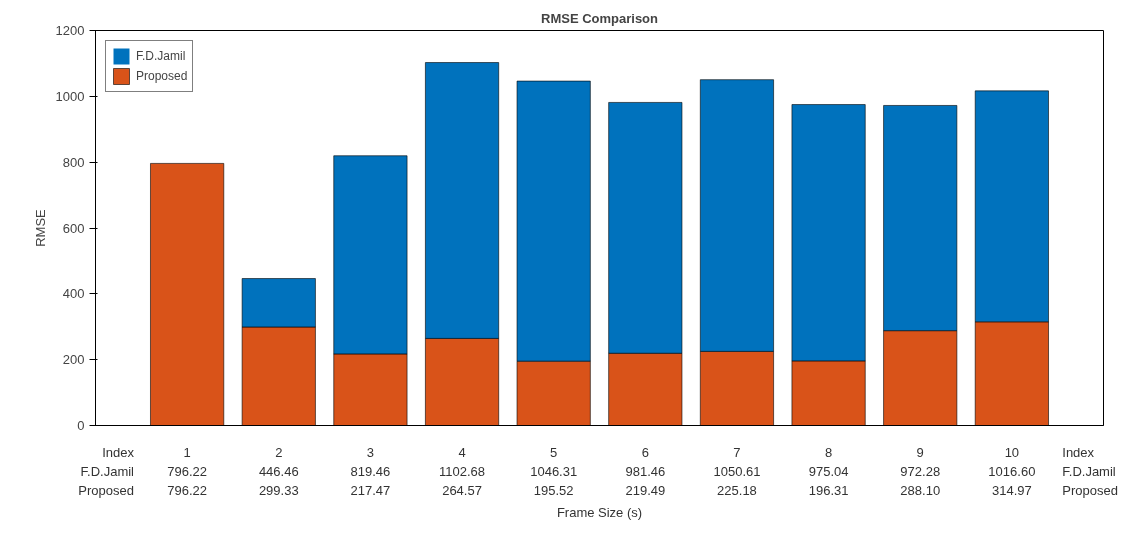 This screenshot has height=533, width=1142. Describe the element at coordinates (828, 490) in the screenshot. I see `data-label: 196.31` at that location.